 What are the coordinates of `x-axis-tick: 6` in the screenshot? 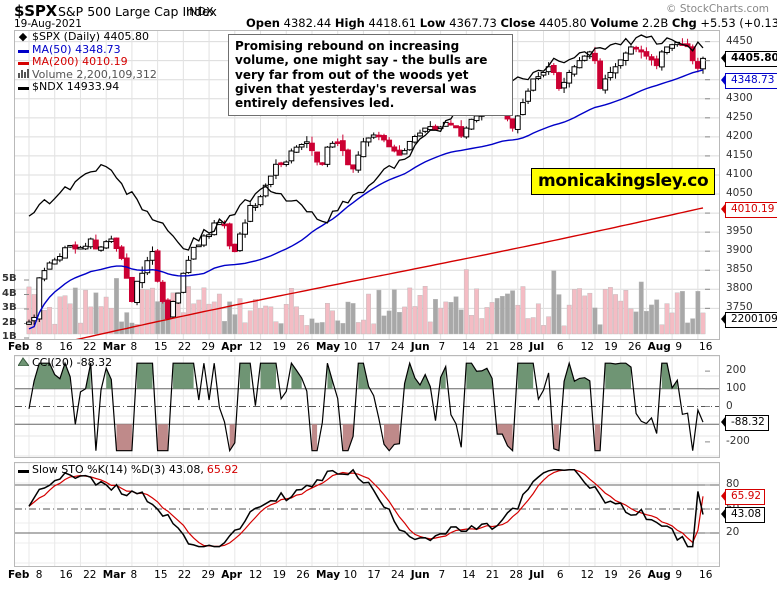 It's located at (560, 575).